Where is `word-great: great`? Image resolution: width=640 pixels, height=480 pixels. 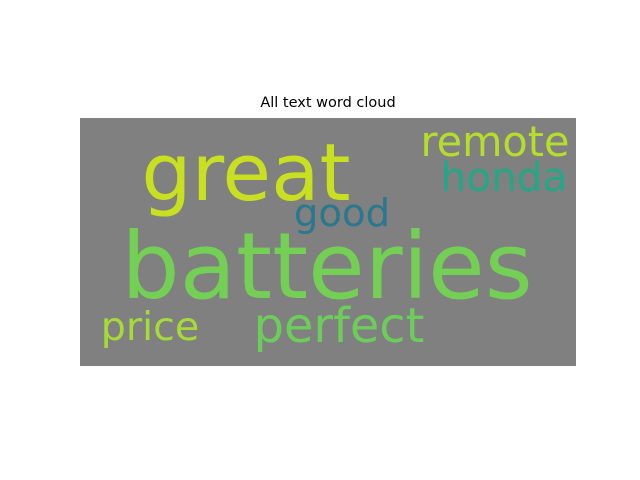
word-great: great is located at coordinates (245, 173).